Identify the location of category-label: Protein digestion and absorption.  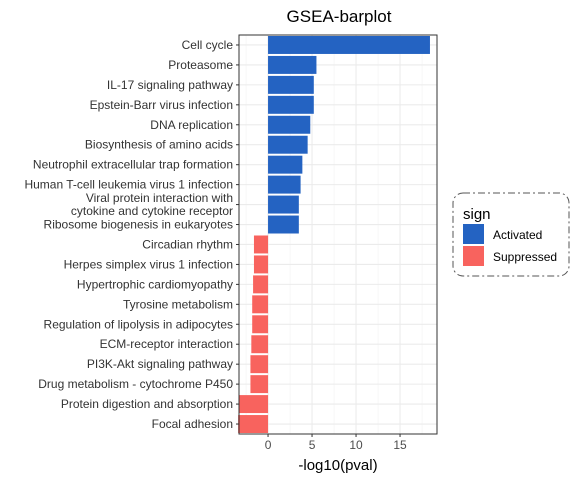
(147, 404).